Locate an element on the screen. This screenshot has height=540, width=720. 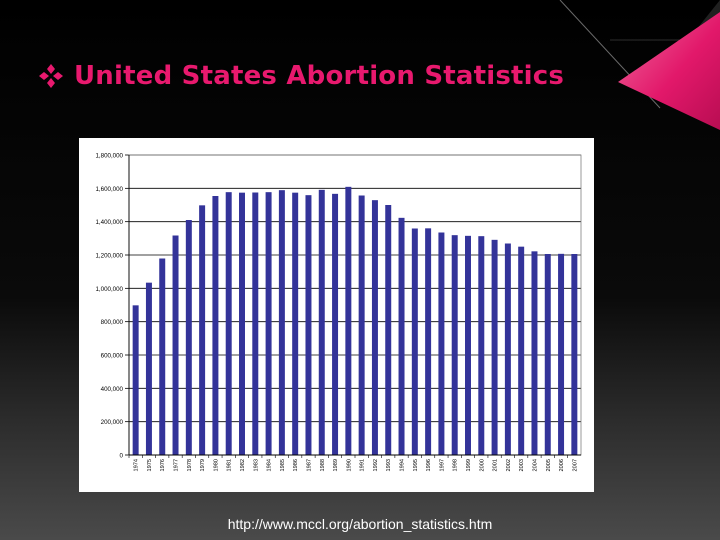
bar-1988 is located at coordinates (321, 322).